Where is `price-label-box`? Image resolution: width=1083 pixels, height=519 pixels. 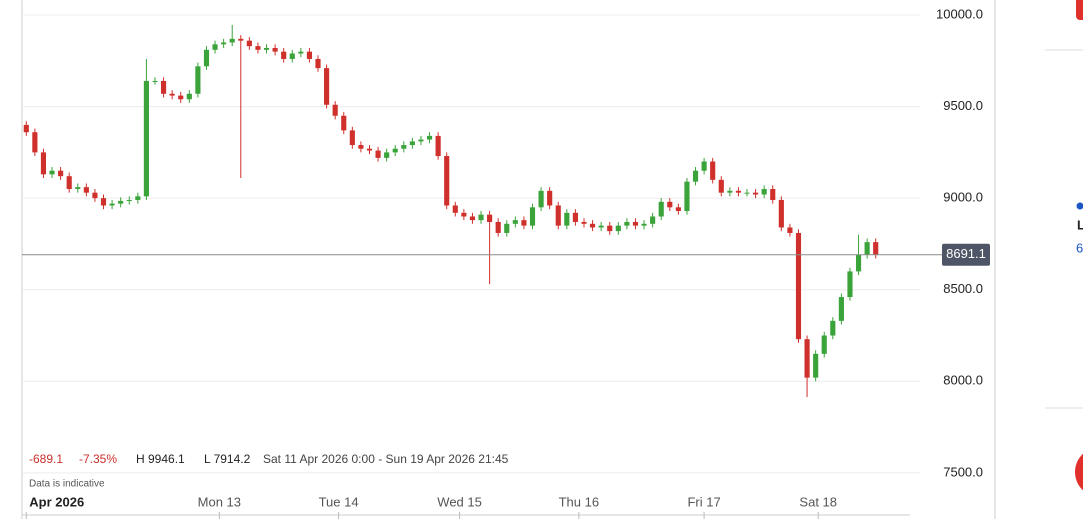
price-label-box is located at coordinates (966, 254).